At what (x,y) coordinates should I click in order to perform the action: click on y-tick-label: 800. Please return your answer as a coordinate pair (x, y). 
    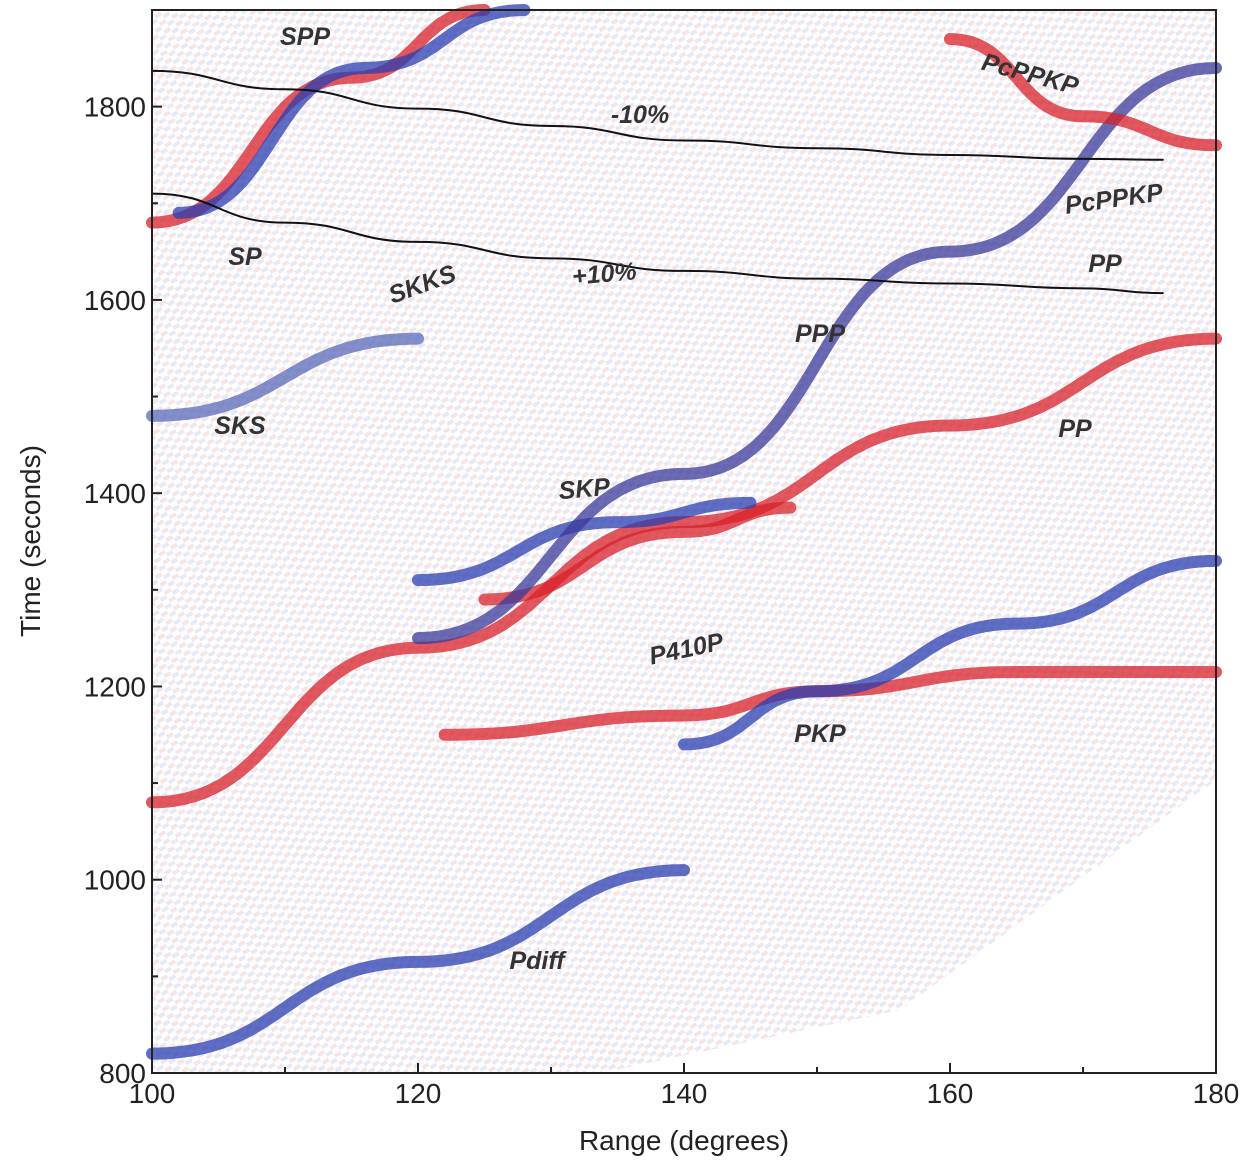
    Looking at the image, I should click on (122, 1073).